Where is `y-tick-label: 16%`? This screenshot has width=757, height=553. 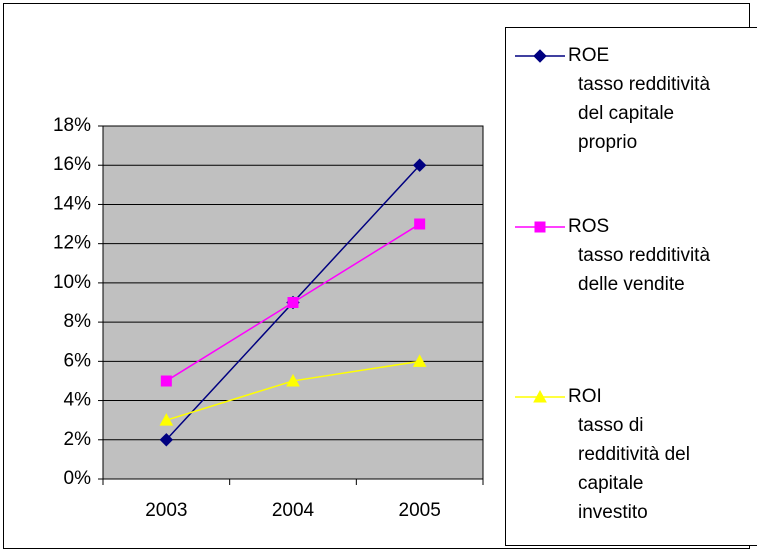
y-tick-label: 16% is located at coordinates (72, 164).